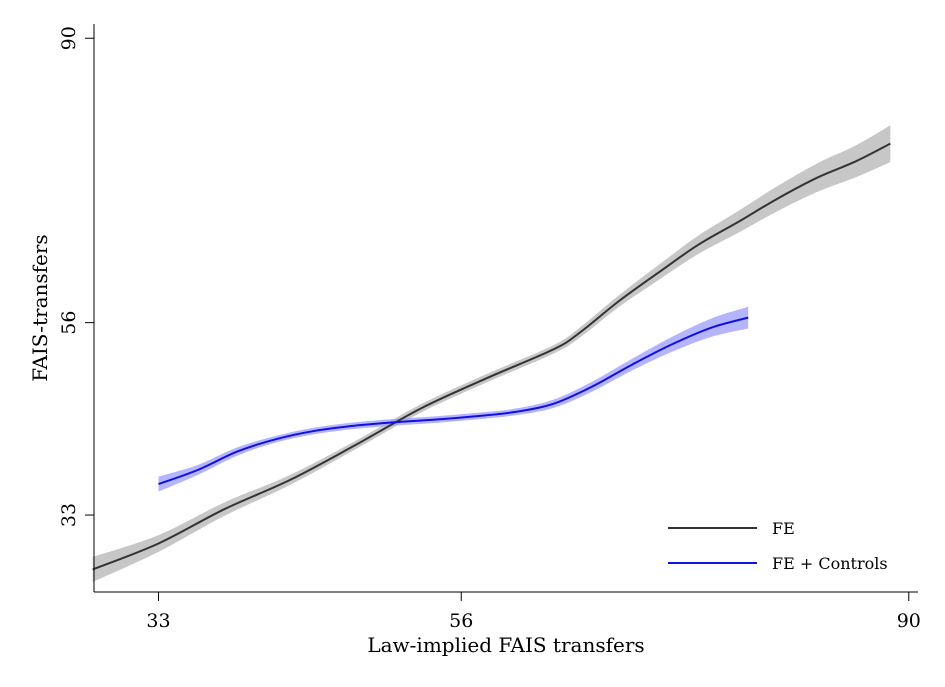 The height and width of the screenshot is (687, 945). Describe the element at coordinates (461, 621) in the screenshot. I see `x-tick-label-56: 56` at that location.